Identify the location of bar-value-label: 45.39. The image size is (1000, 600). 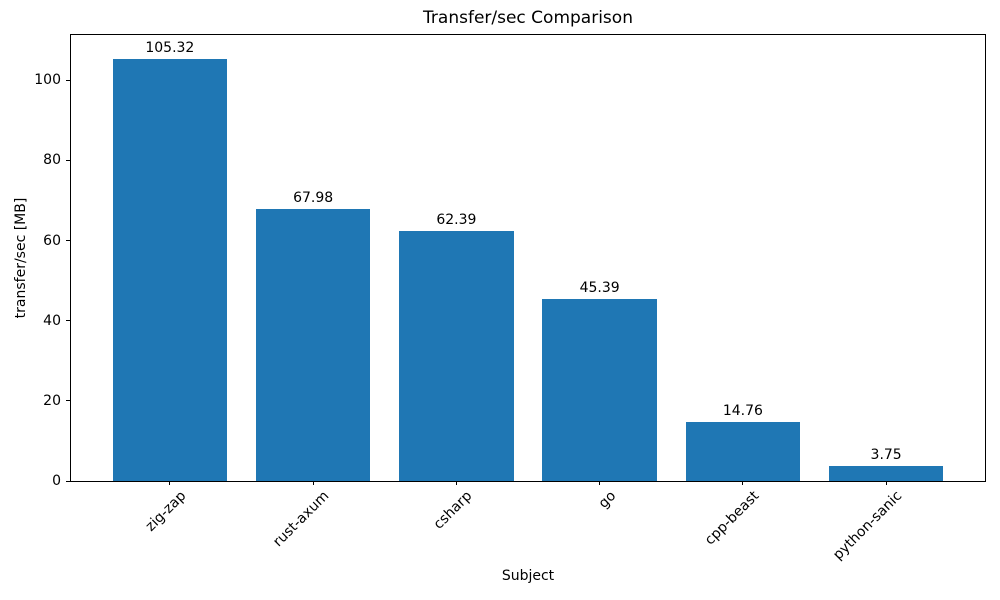
(599, 288).